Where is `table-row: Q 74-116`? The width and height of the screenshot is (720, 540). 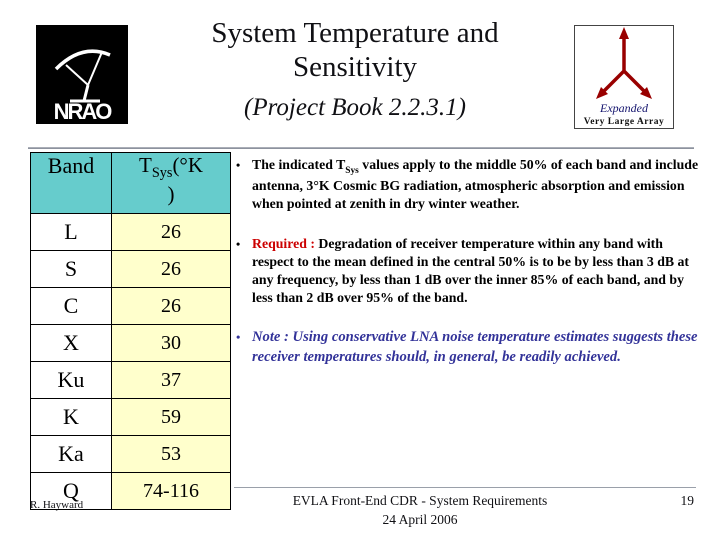
table-row: Q 74-116 is located at coordinates (130, 491).